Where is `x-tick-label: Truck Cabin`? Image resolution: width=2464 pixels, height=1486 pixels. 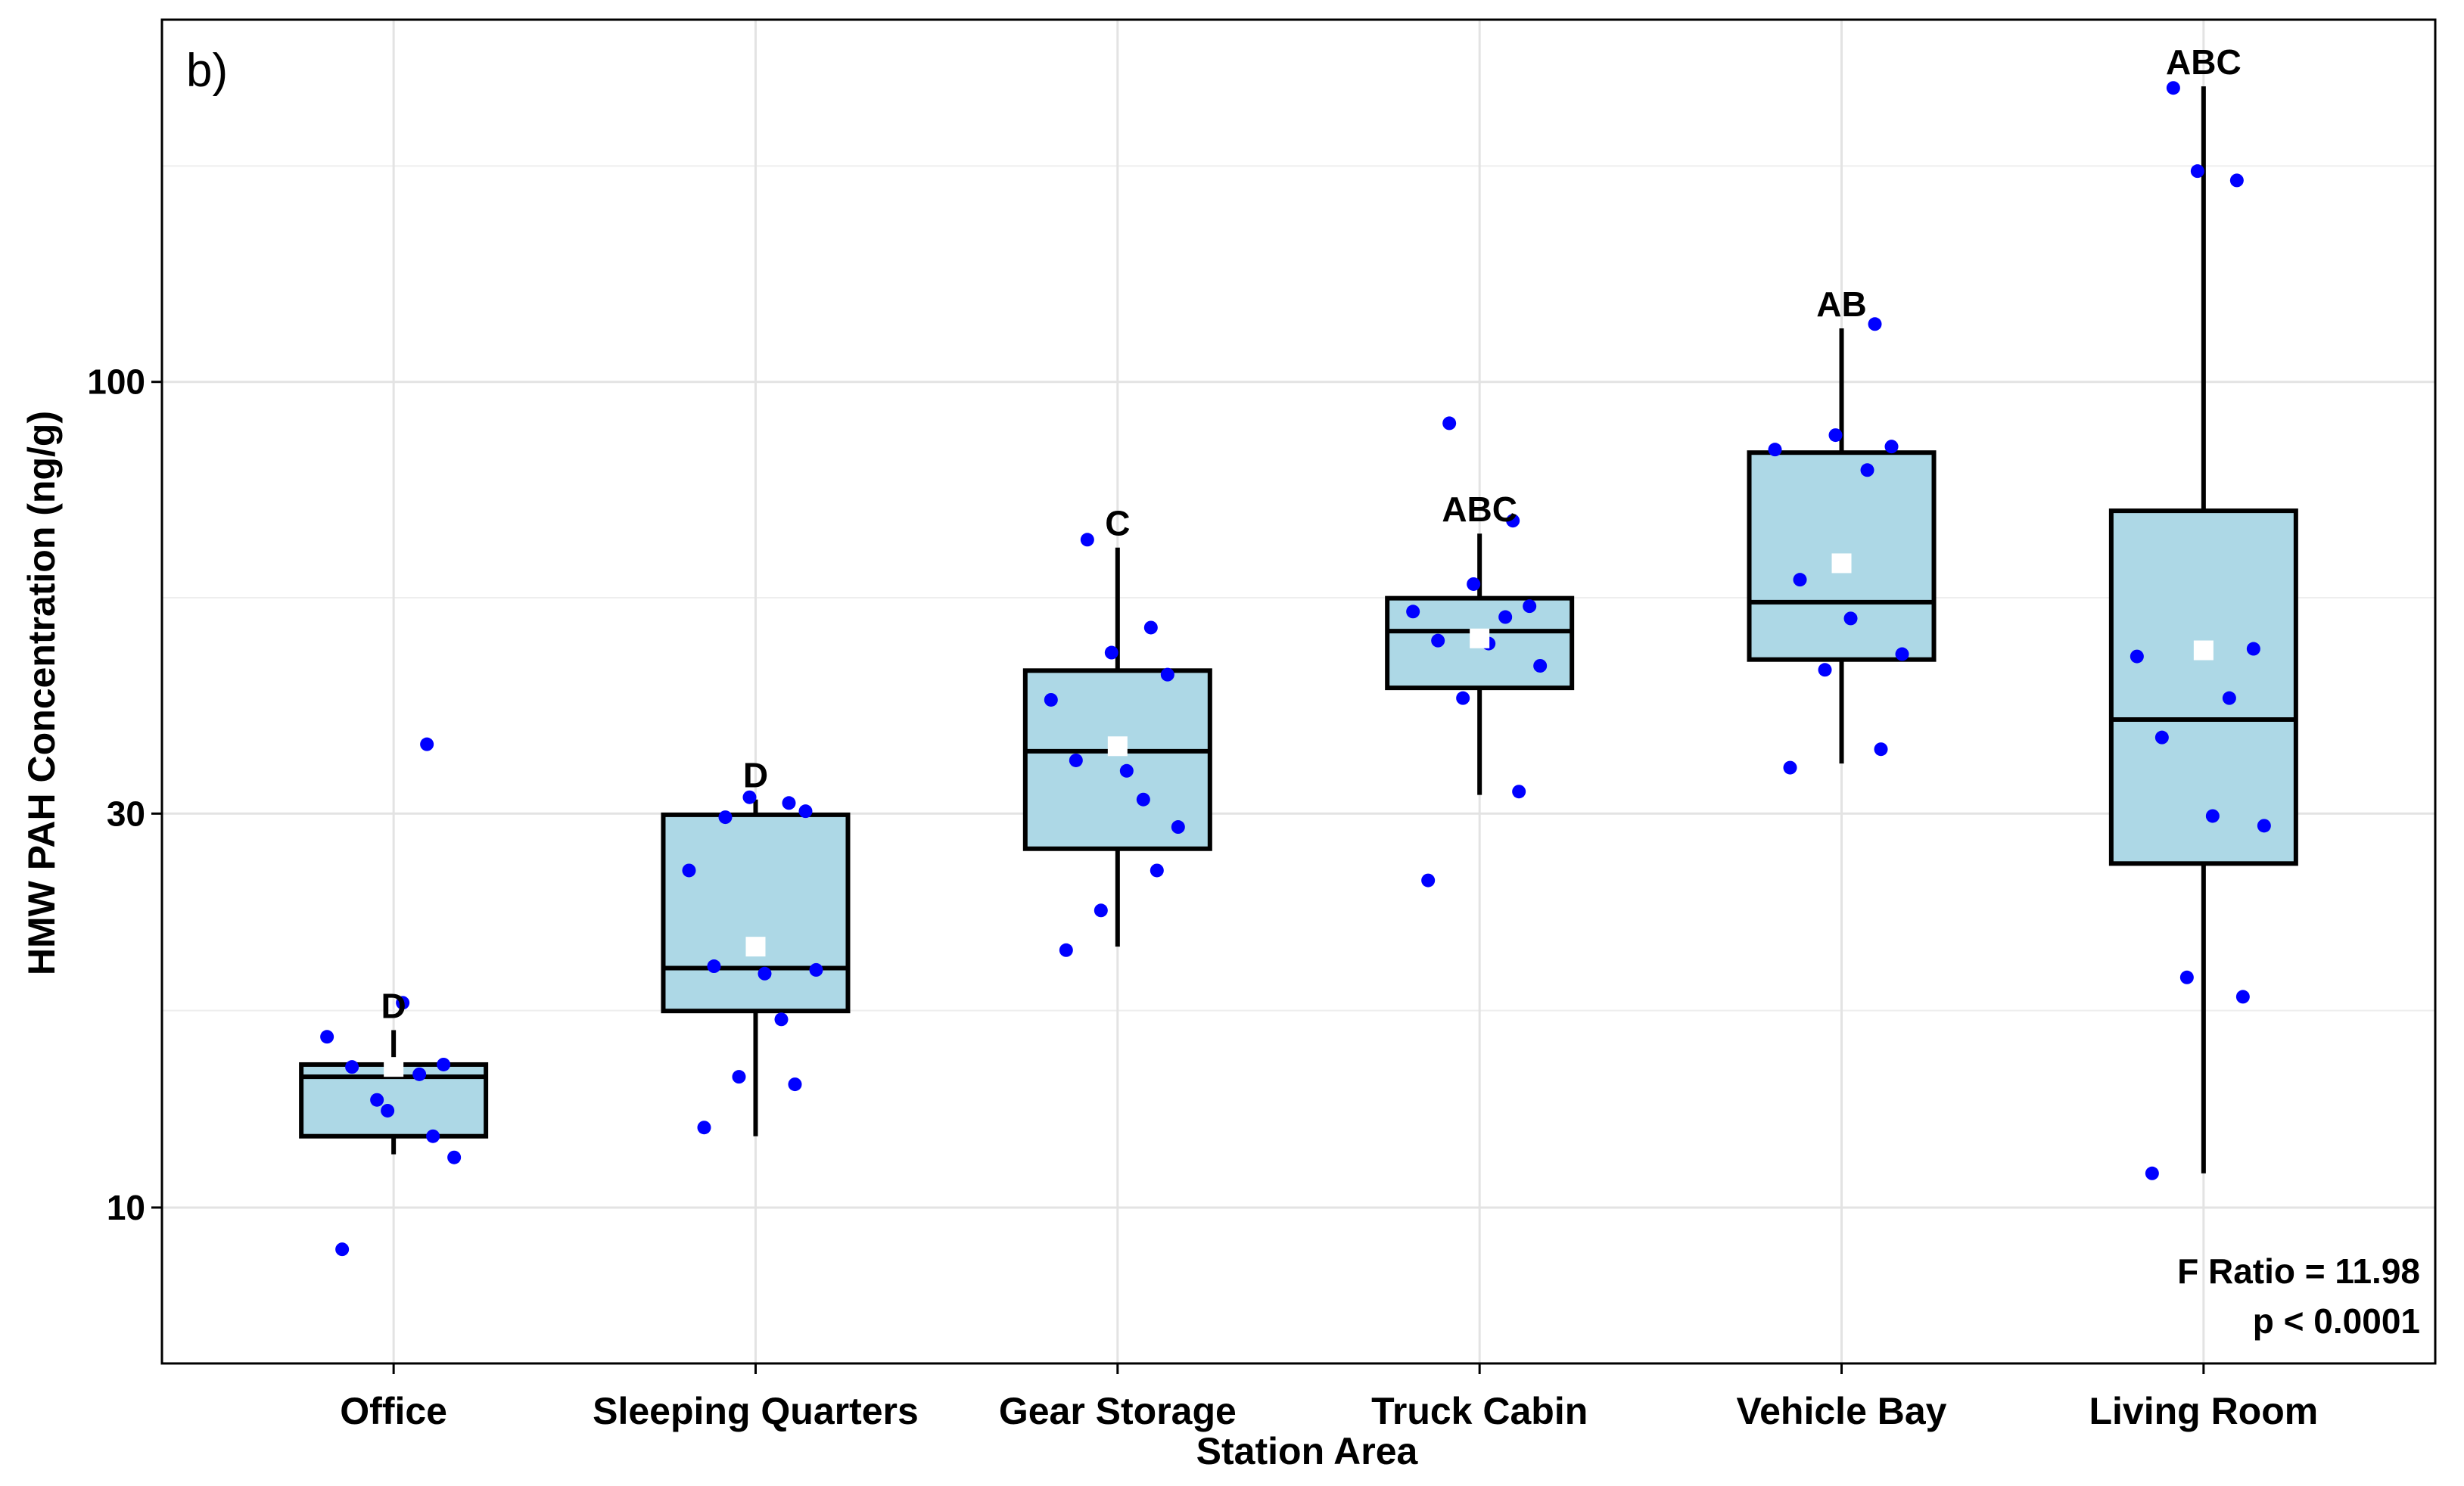
x-tick-label: Truck Cabin is located at coordinates (1479, 1411).